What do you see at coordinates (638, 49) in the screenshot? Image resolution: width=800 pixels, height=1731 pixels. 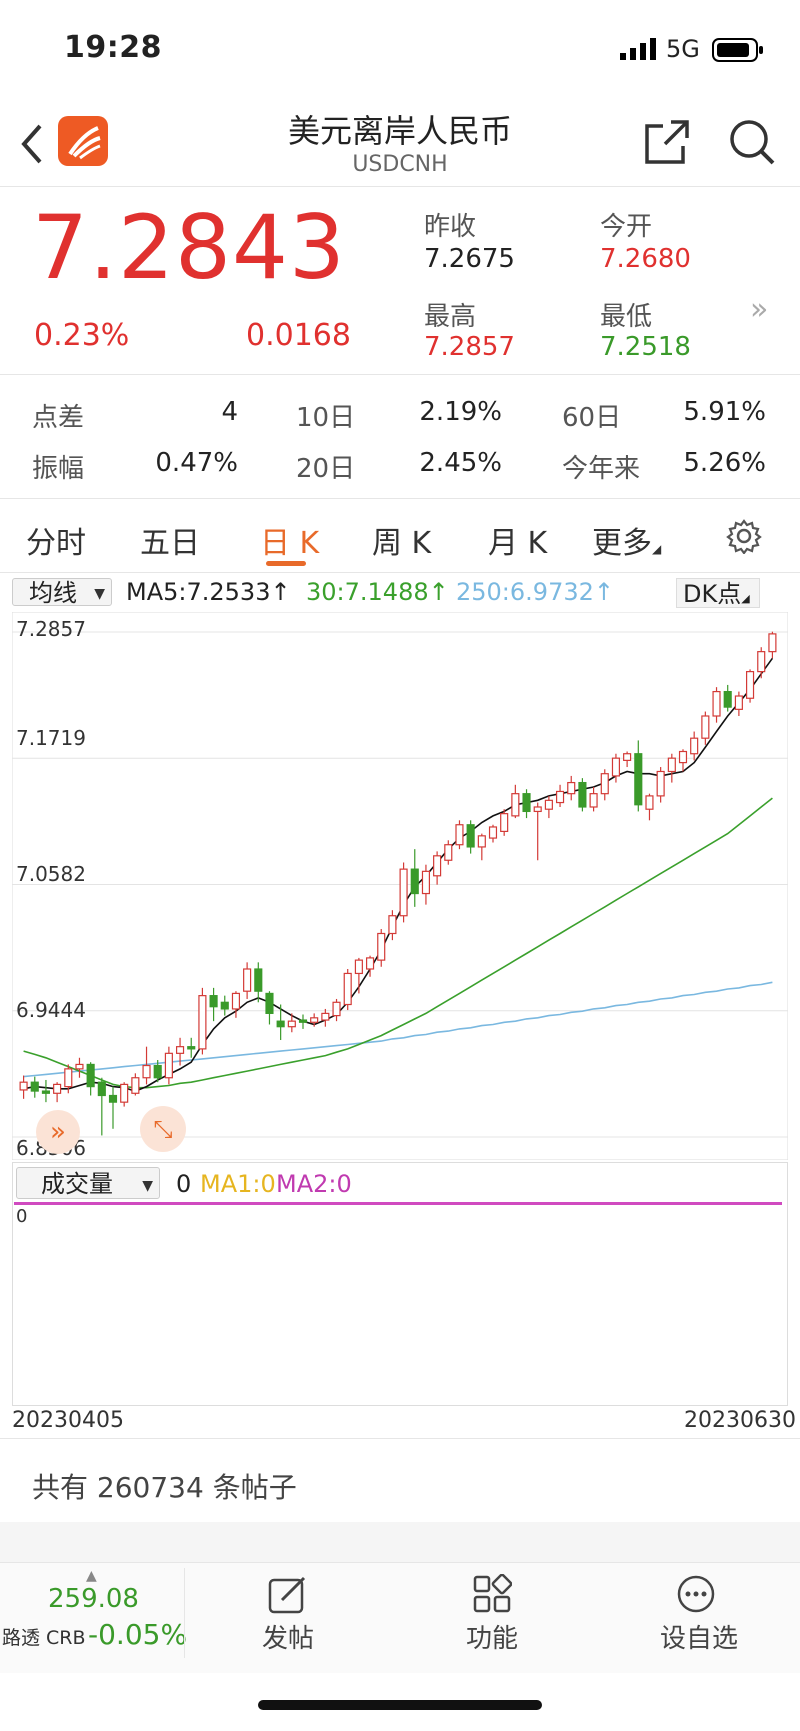 I see `signal-icon` at bounding box center [638, 49].